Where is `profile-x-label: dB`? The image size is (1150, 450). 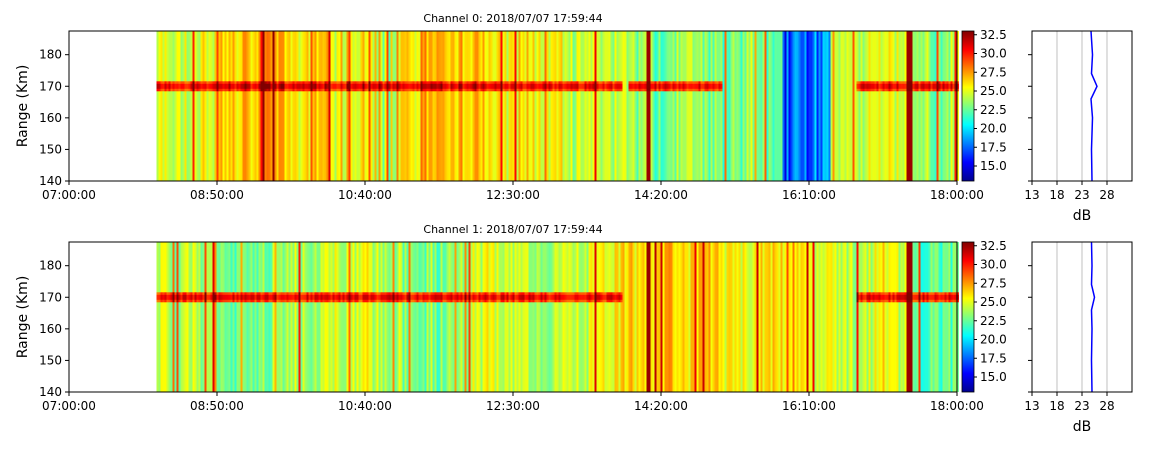
profile-x-label: dB is located at coordinates (1082, 427).